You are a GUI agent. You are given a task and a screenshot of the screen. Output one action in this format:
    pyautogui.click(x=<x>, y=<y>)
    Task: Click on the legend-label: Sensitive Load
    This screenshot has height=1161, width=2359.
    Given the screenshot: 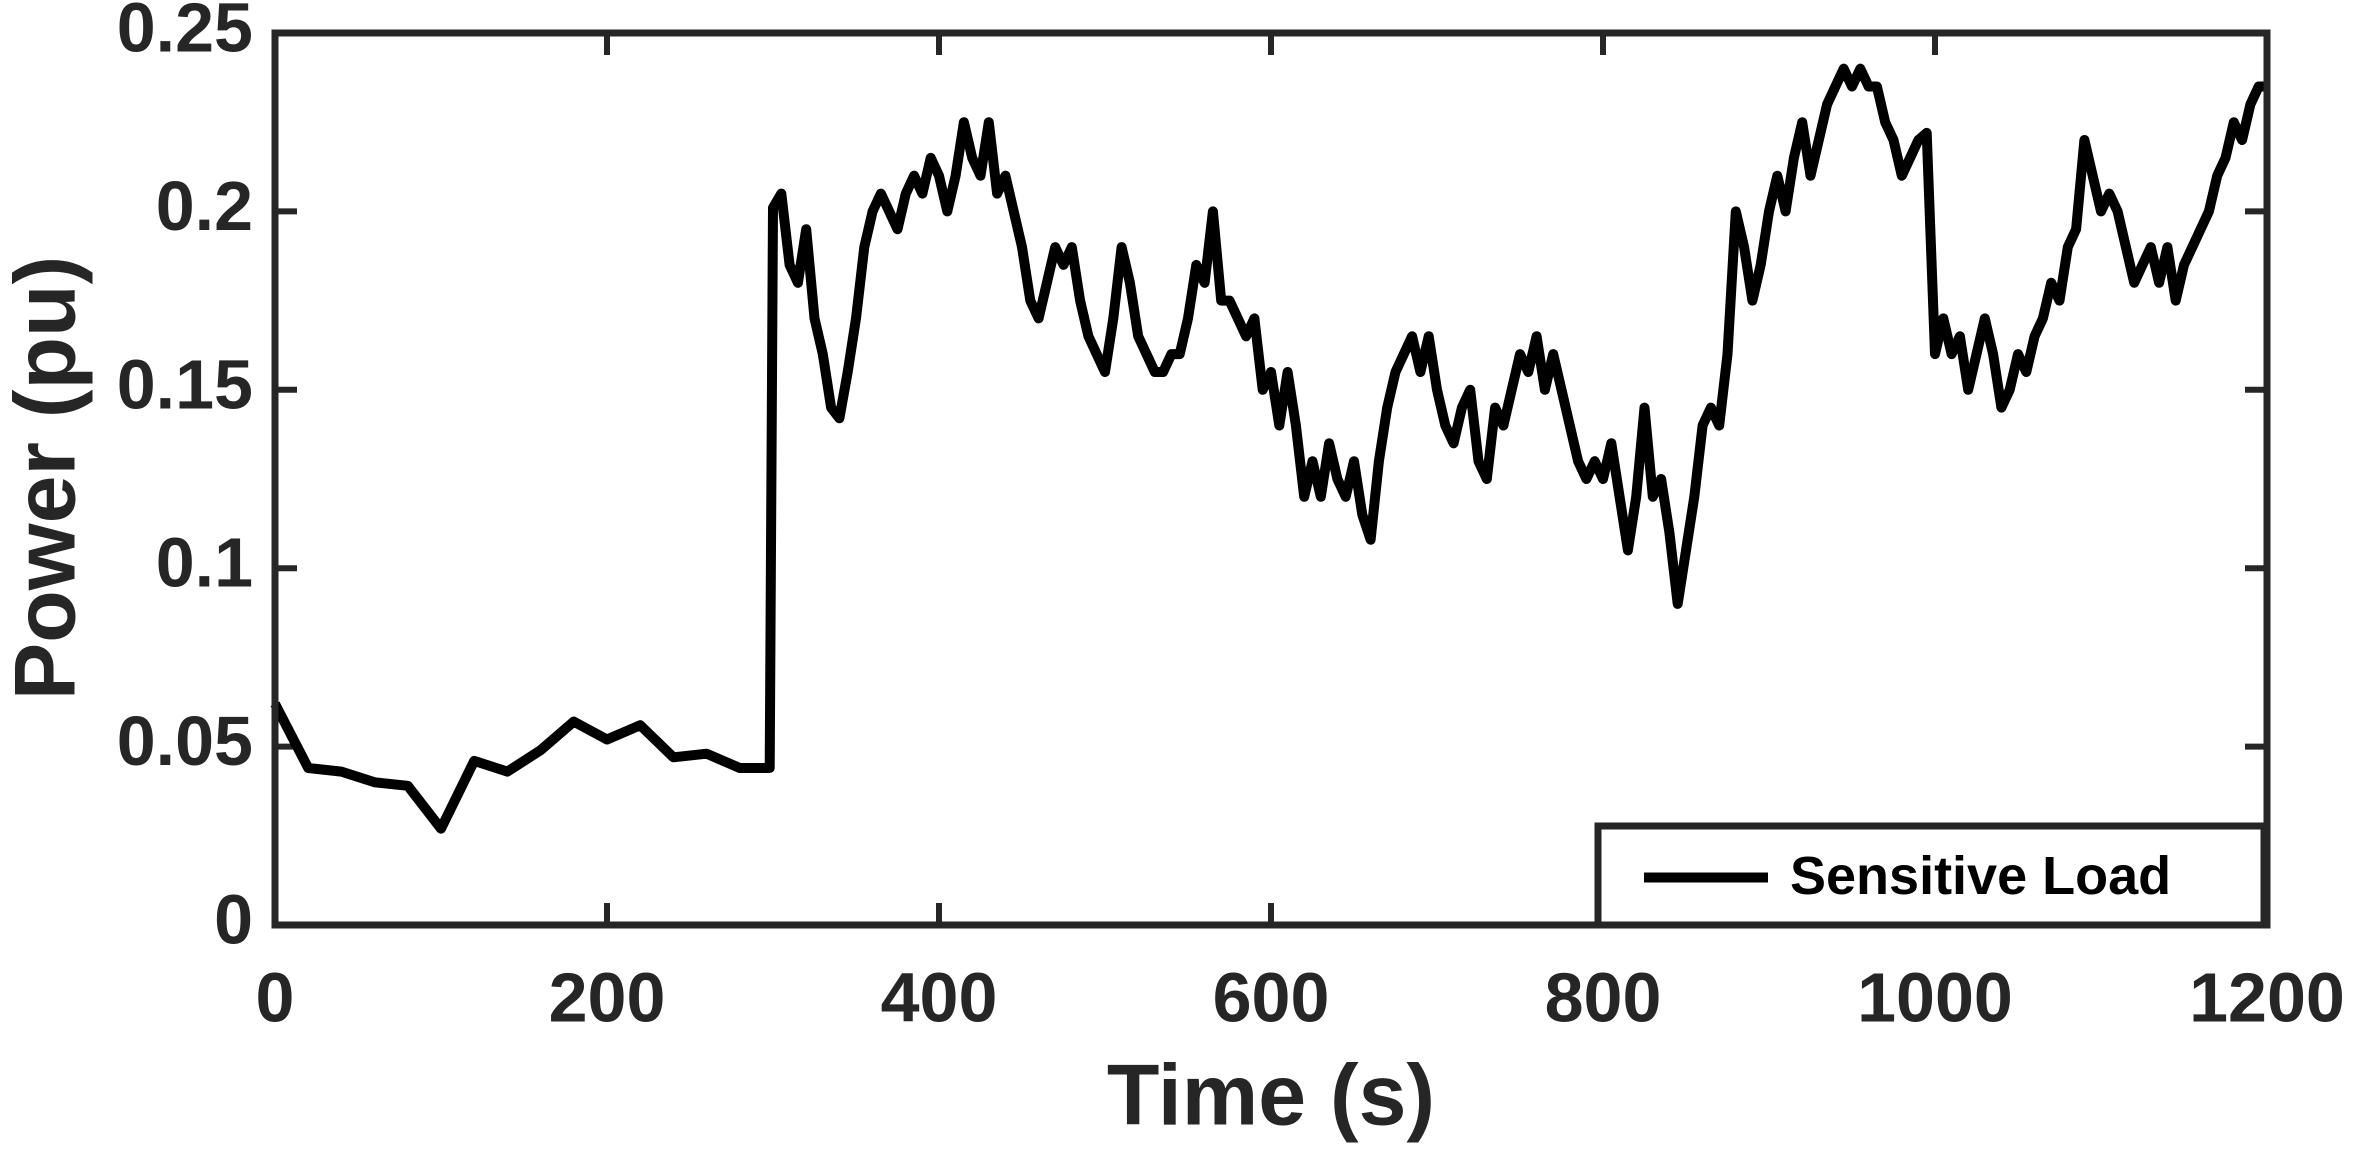 What is the action you would take?
    pyautogui.click(x=1980, y=876)
    